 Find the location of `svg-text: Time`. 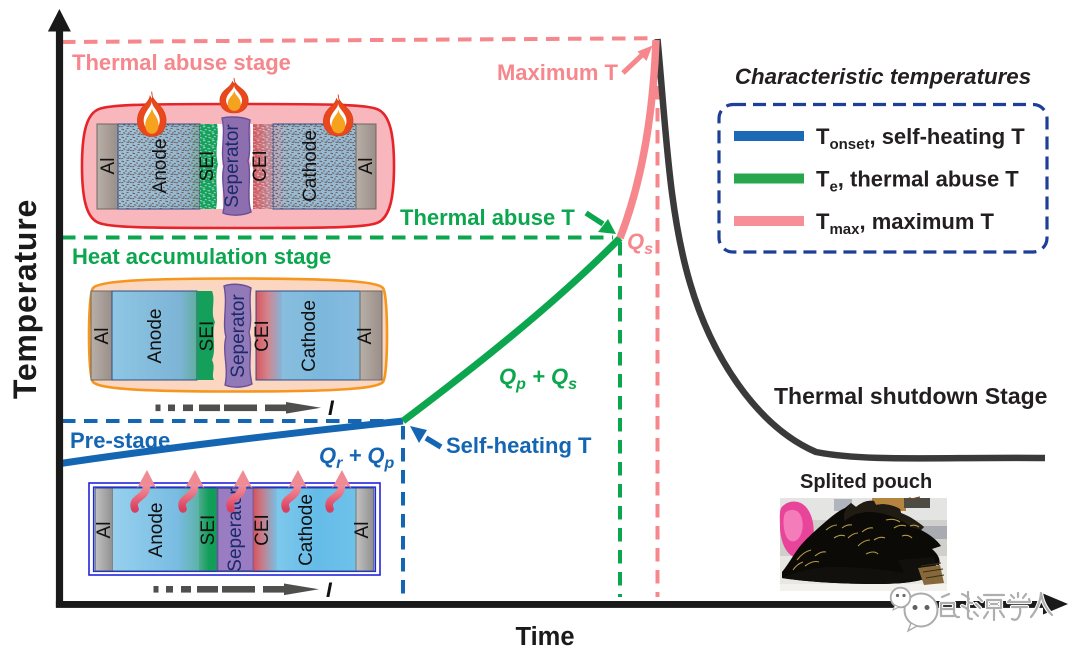

svg-text: Time is located at coordinates (544, 637).